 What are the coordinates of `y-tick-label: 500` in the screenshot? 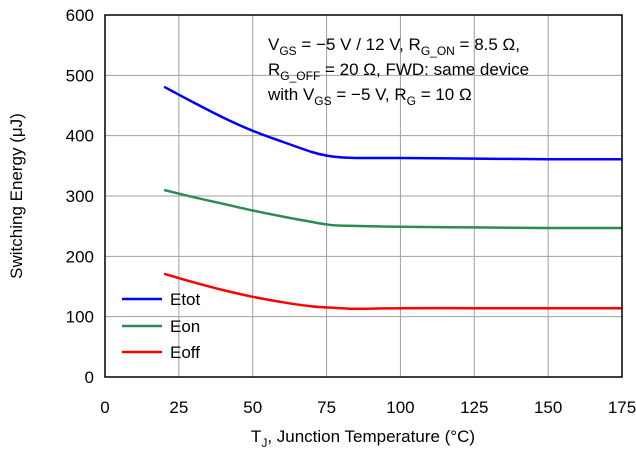 It's located at (80, 75).